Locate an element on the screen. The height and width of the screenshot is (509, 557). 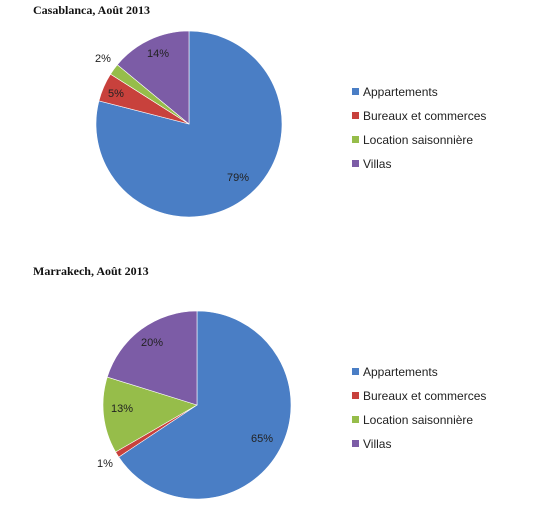
legend-label-0-3: Villas is located at coordinates (377, 164).